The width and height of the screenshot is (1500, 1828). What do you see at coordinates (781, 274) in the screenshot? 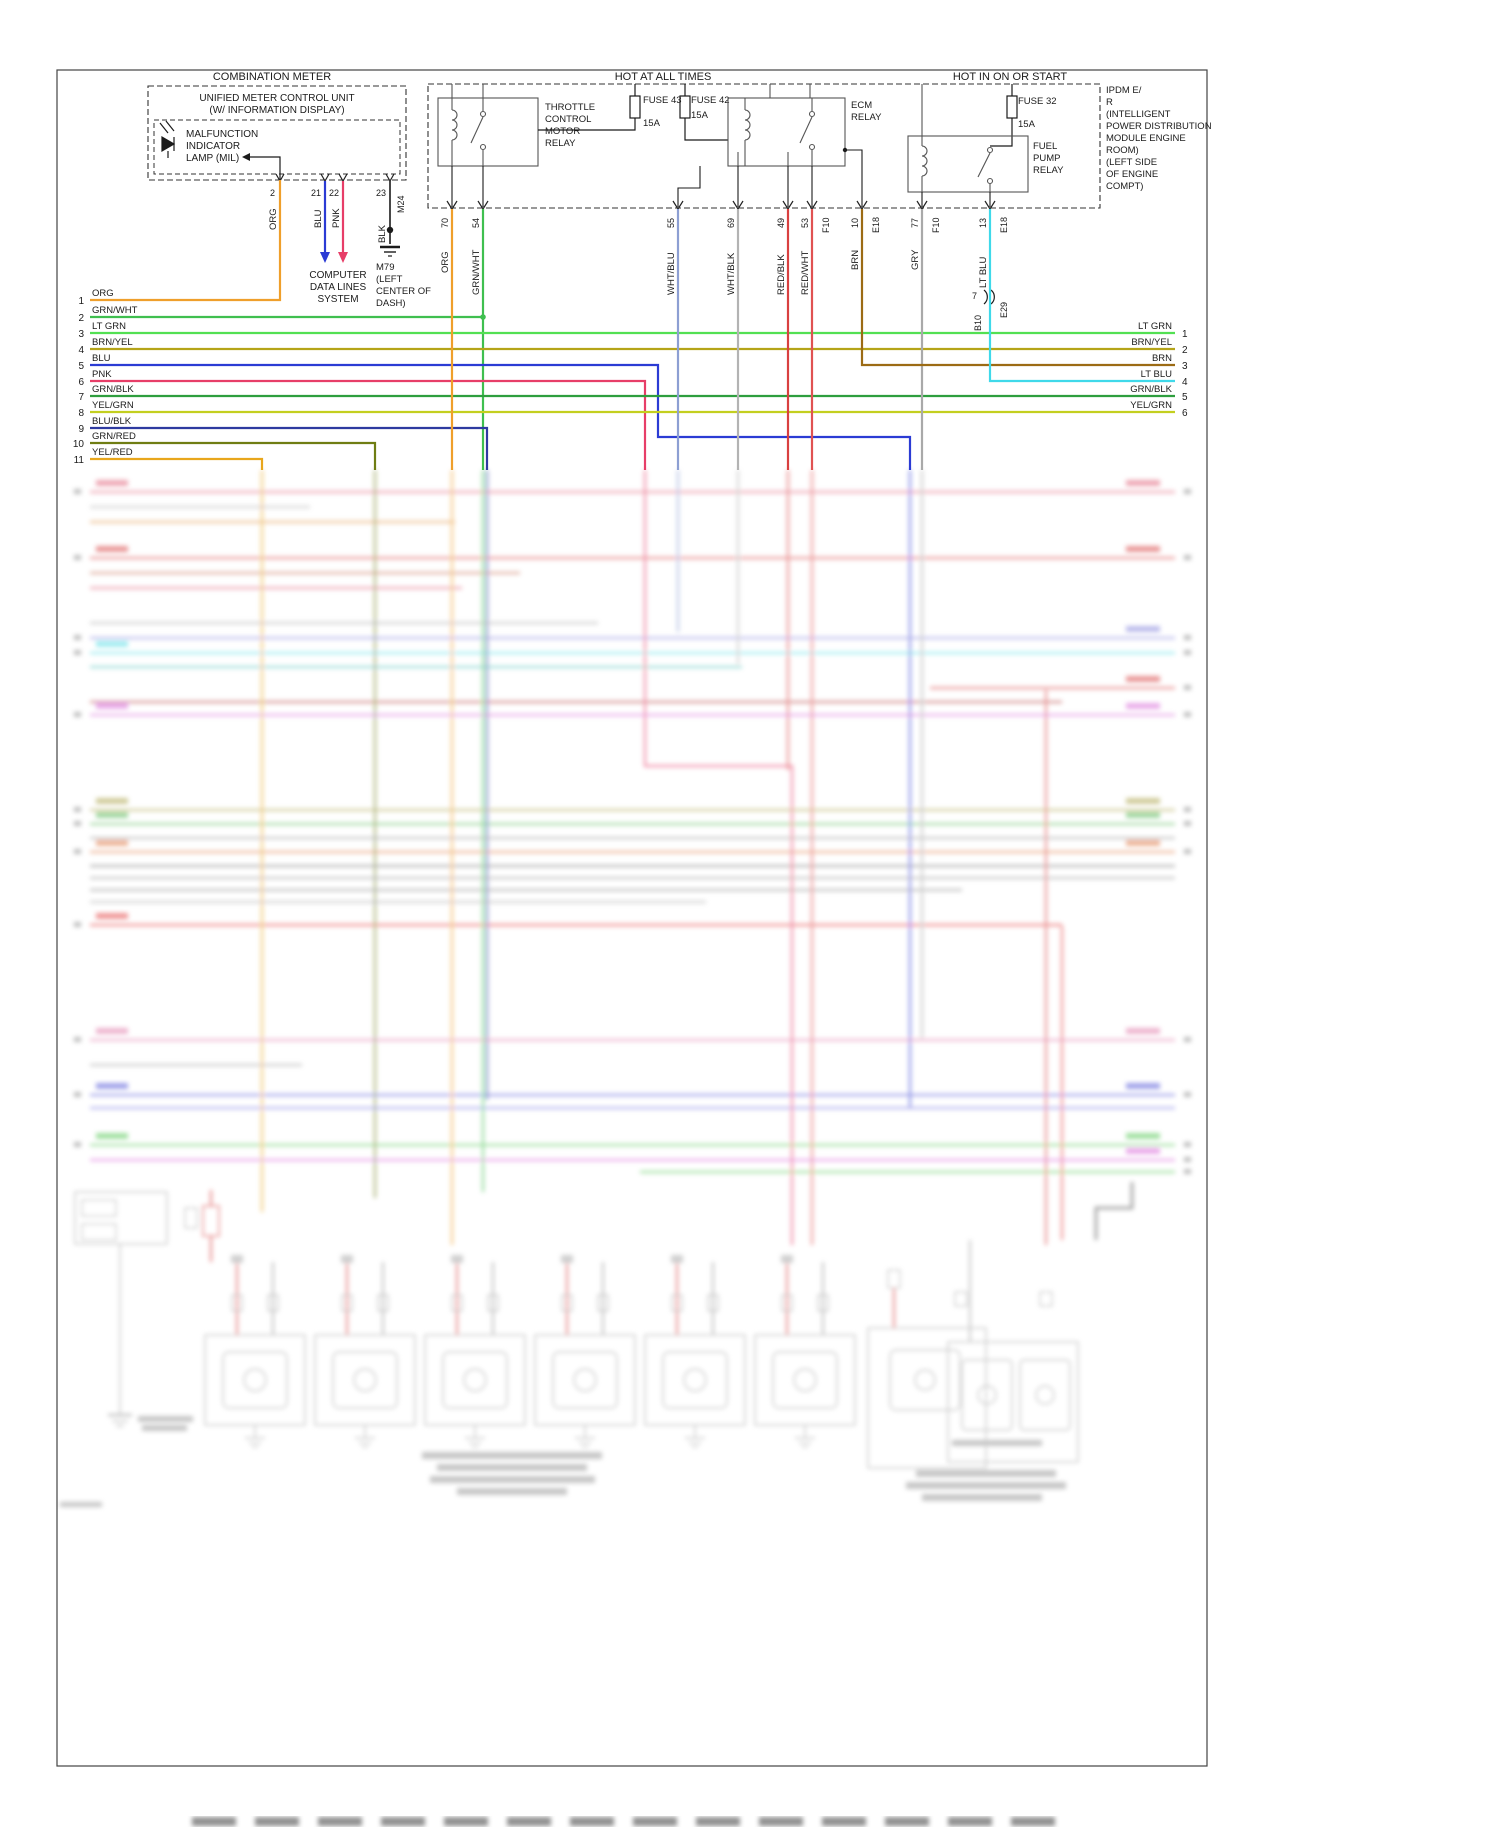
I see `wire-label-red-blk: RED/BLK` at bounding box center [781, 274].